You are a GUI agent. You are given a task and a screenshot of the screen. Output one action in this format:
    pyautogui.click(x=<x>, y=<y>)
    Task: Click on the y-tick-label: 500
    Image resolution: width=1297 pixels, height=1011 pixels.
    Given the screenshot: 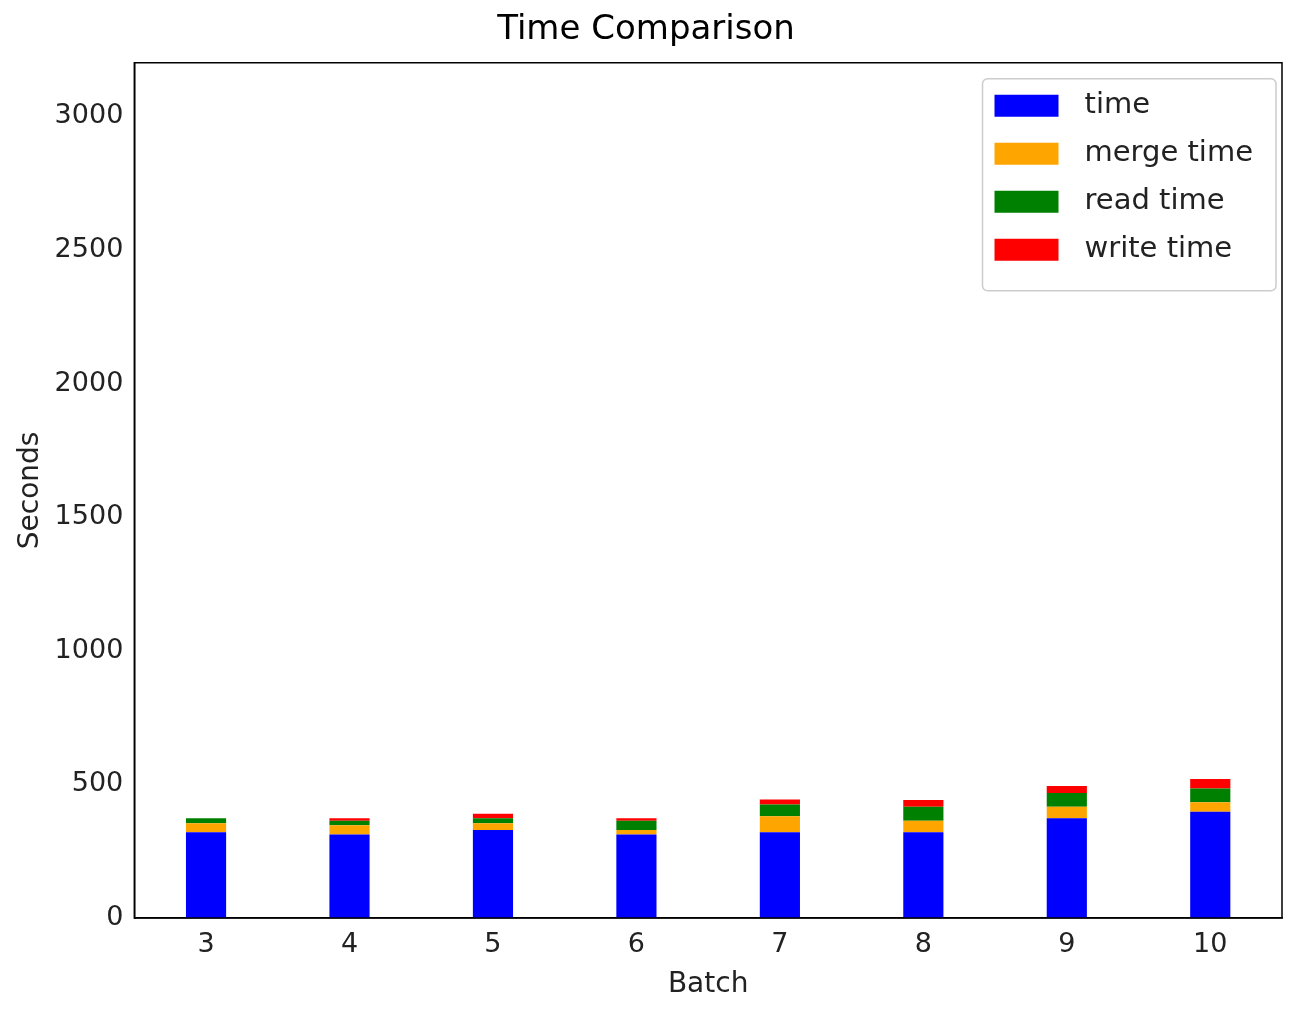 What is the action you would take?
    pyautogui.click(x=97, y=782)
    